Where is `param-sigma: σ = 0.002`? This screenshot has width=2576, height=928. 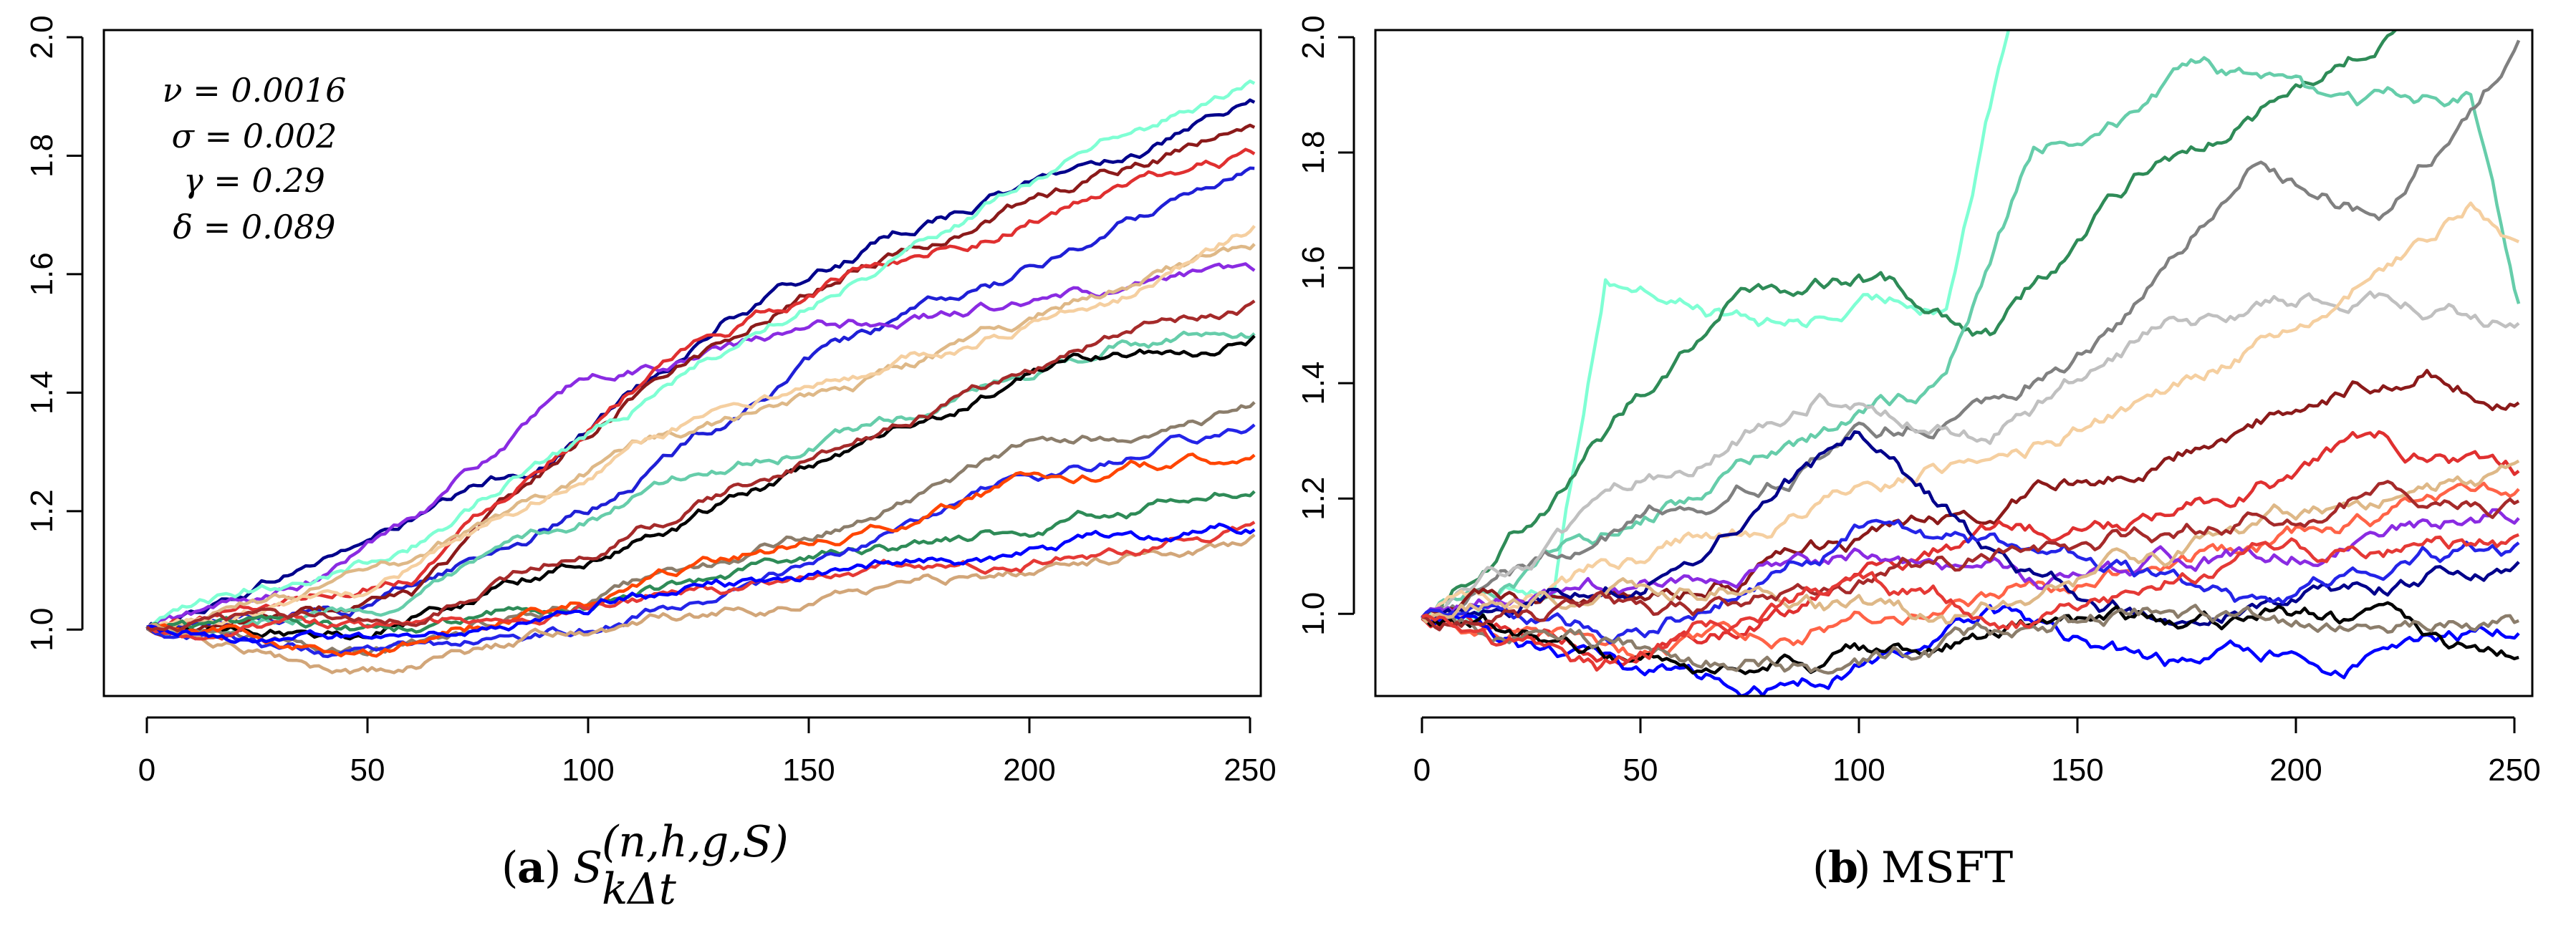
param-sigma: σ = 0.002 is located at coordinates (255, 136).